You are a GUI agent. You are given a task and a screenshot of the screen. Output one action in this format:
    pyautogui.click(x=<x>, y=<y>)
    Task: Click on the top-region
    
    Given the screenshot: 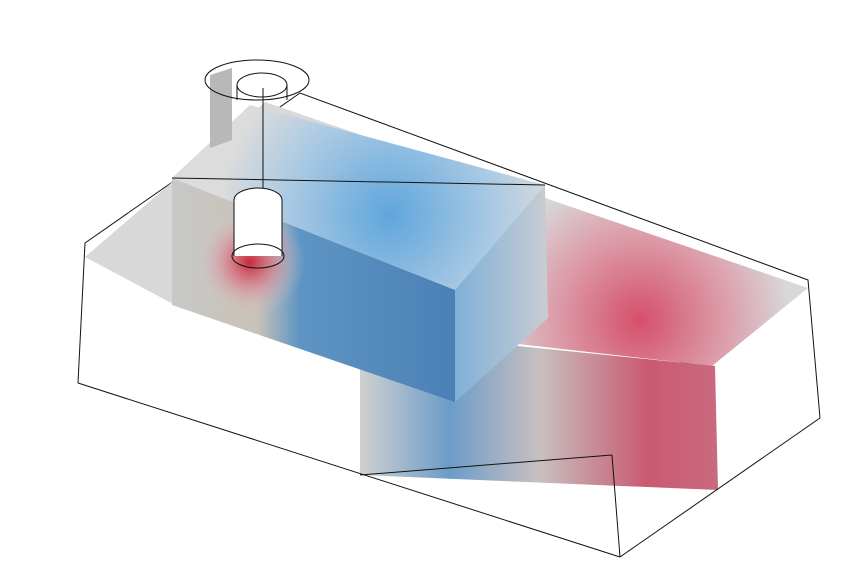 What is the action you would take?
    pyautogui.click(x=358, y=197)
    